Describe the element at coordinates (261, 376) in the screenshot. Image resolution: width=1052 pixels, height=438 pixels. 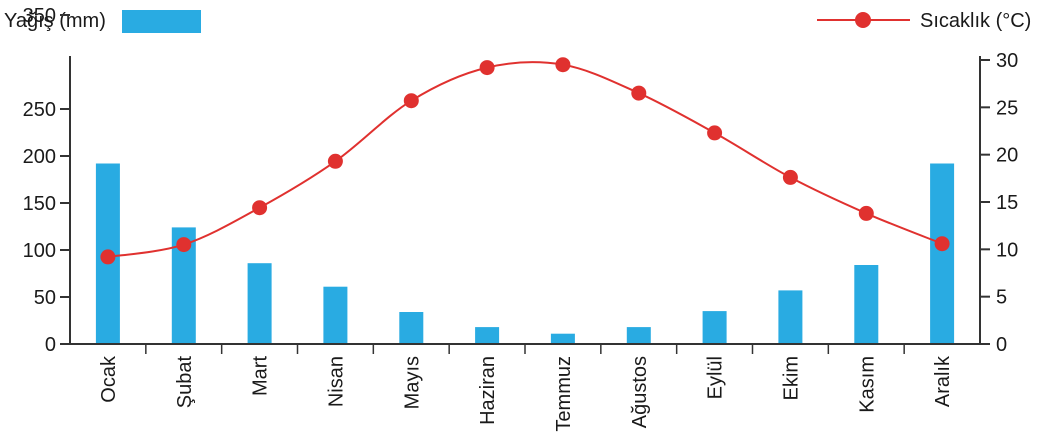
I see `x-tick-label-3: Mart` at that location.